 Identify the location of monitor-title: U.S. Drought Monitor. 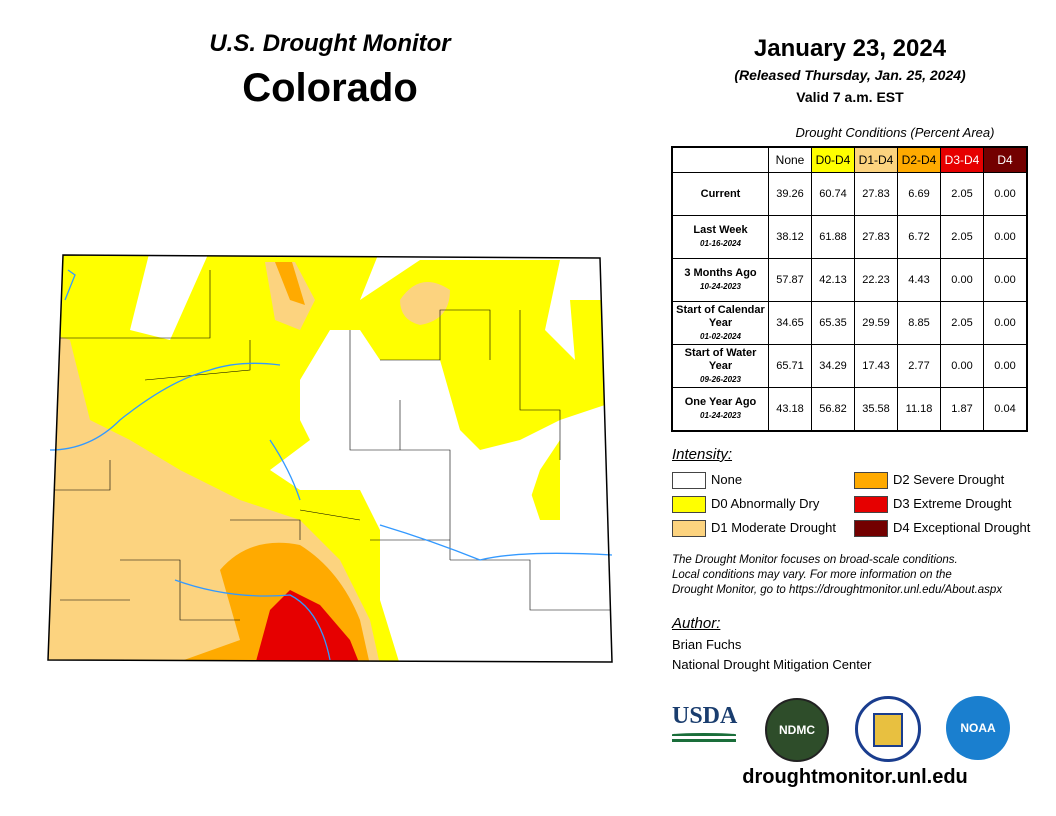
(330, 43).